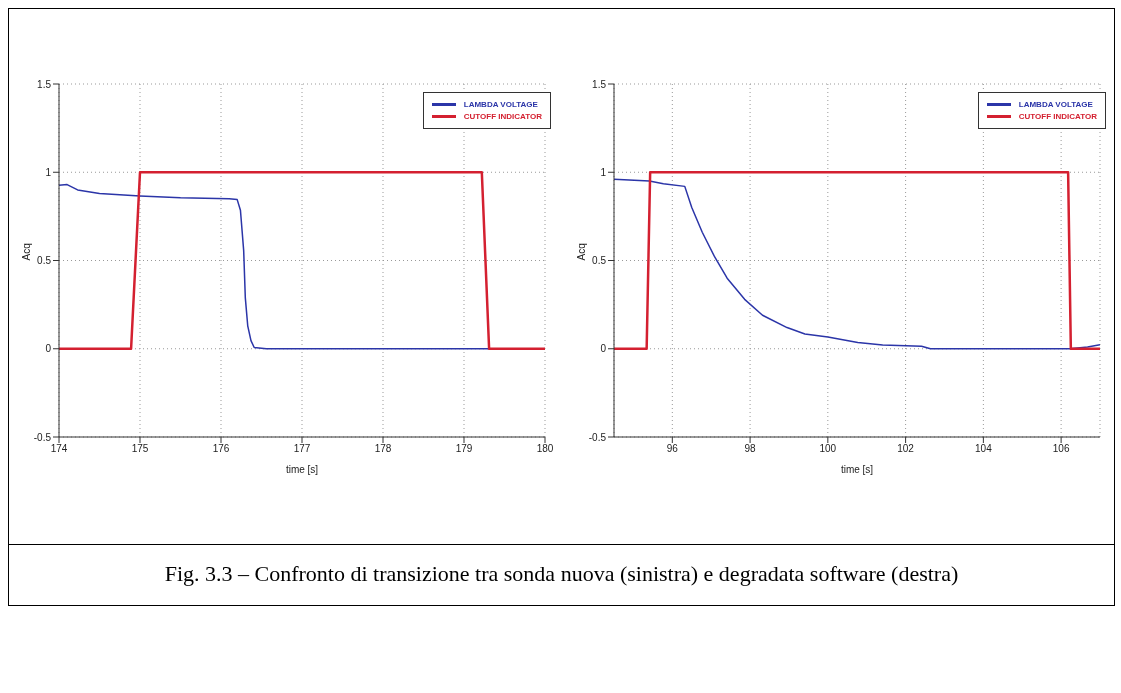  What do you see at coordinates (906, 449) in the screenshot?
I see `x-tick-label: 102` at bounding box center [906, 449].